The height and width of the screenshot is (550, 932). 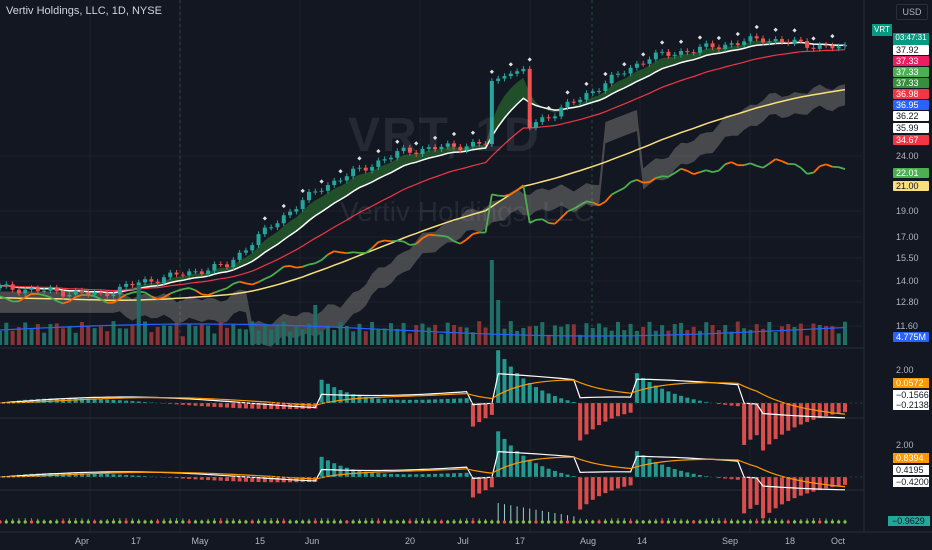 I want to click on currency-button: USD, so click(x=912, y=12).